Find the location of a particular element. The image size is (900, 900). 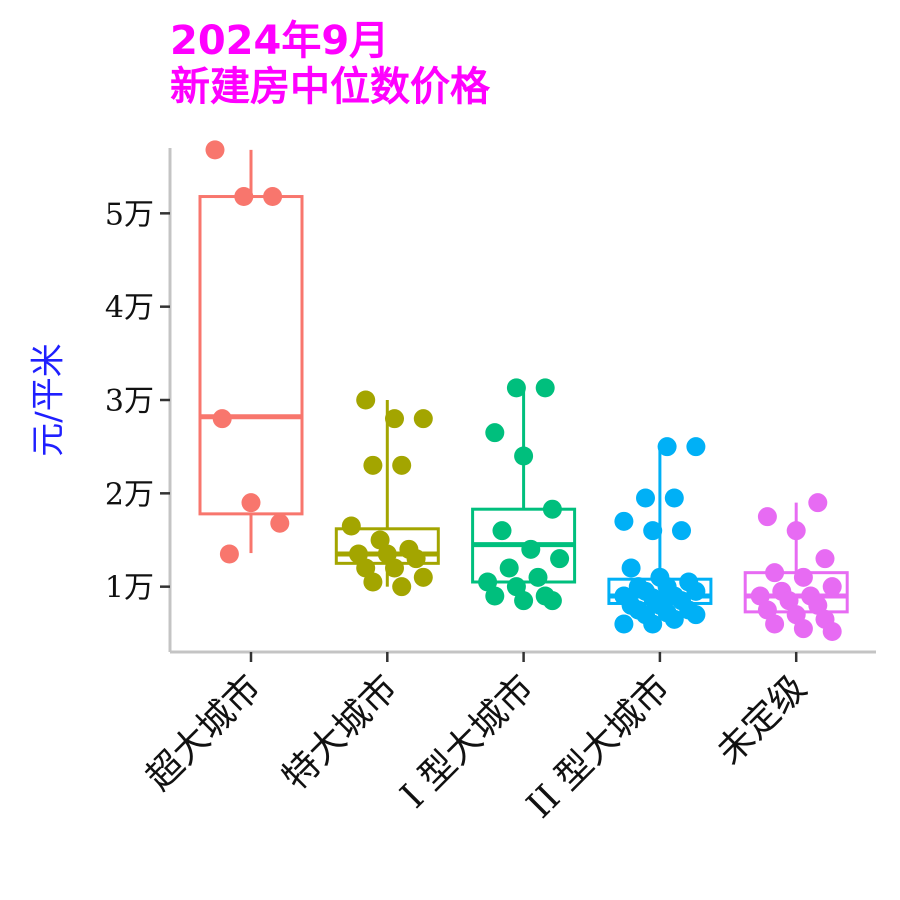

x-tick-label: 特大城市 is located at coordinates (340, 732).